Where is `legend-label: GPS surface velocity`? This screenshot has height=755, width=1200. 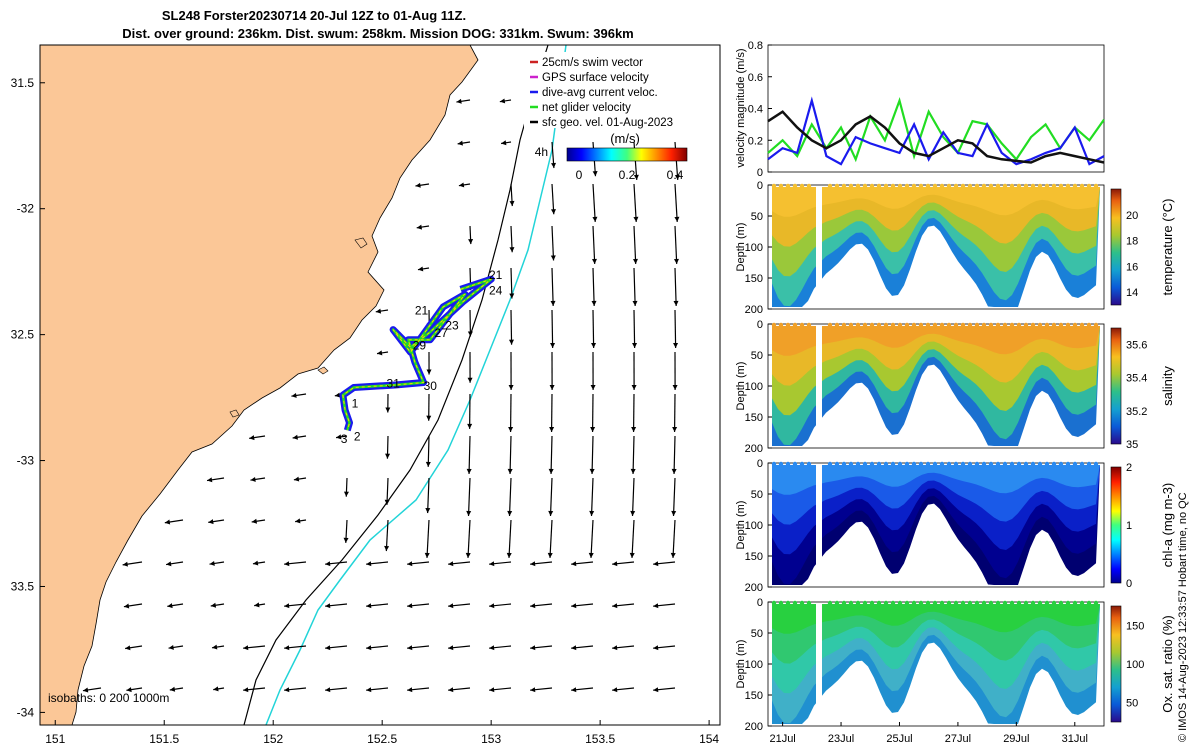
legend-label: GPS surface velocity is located at coordinates (595, 78).